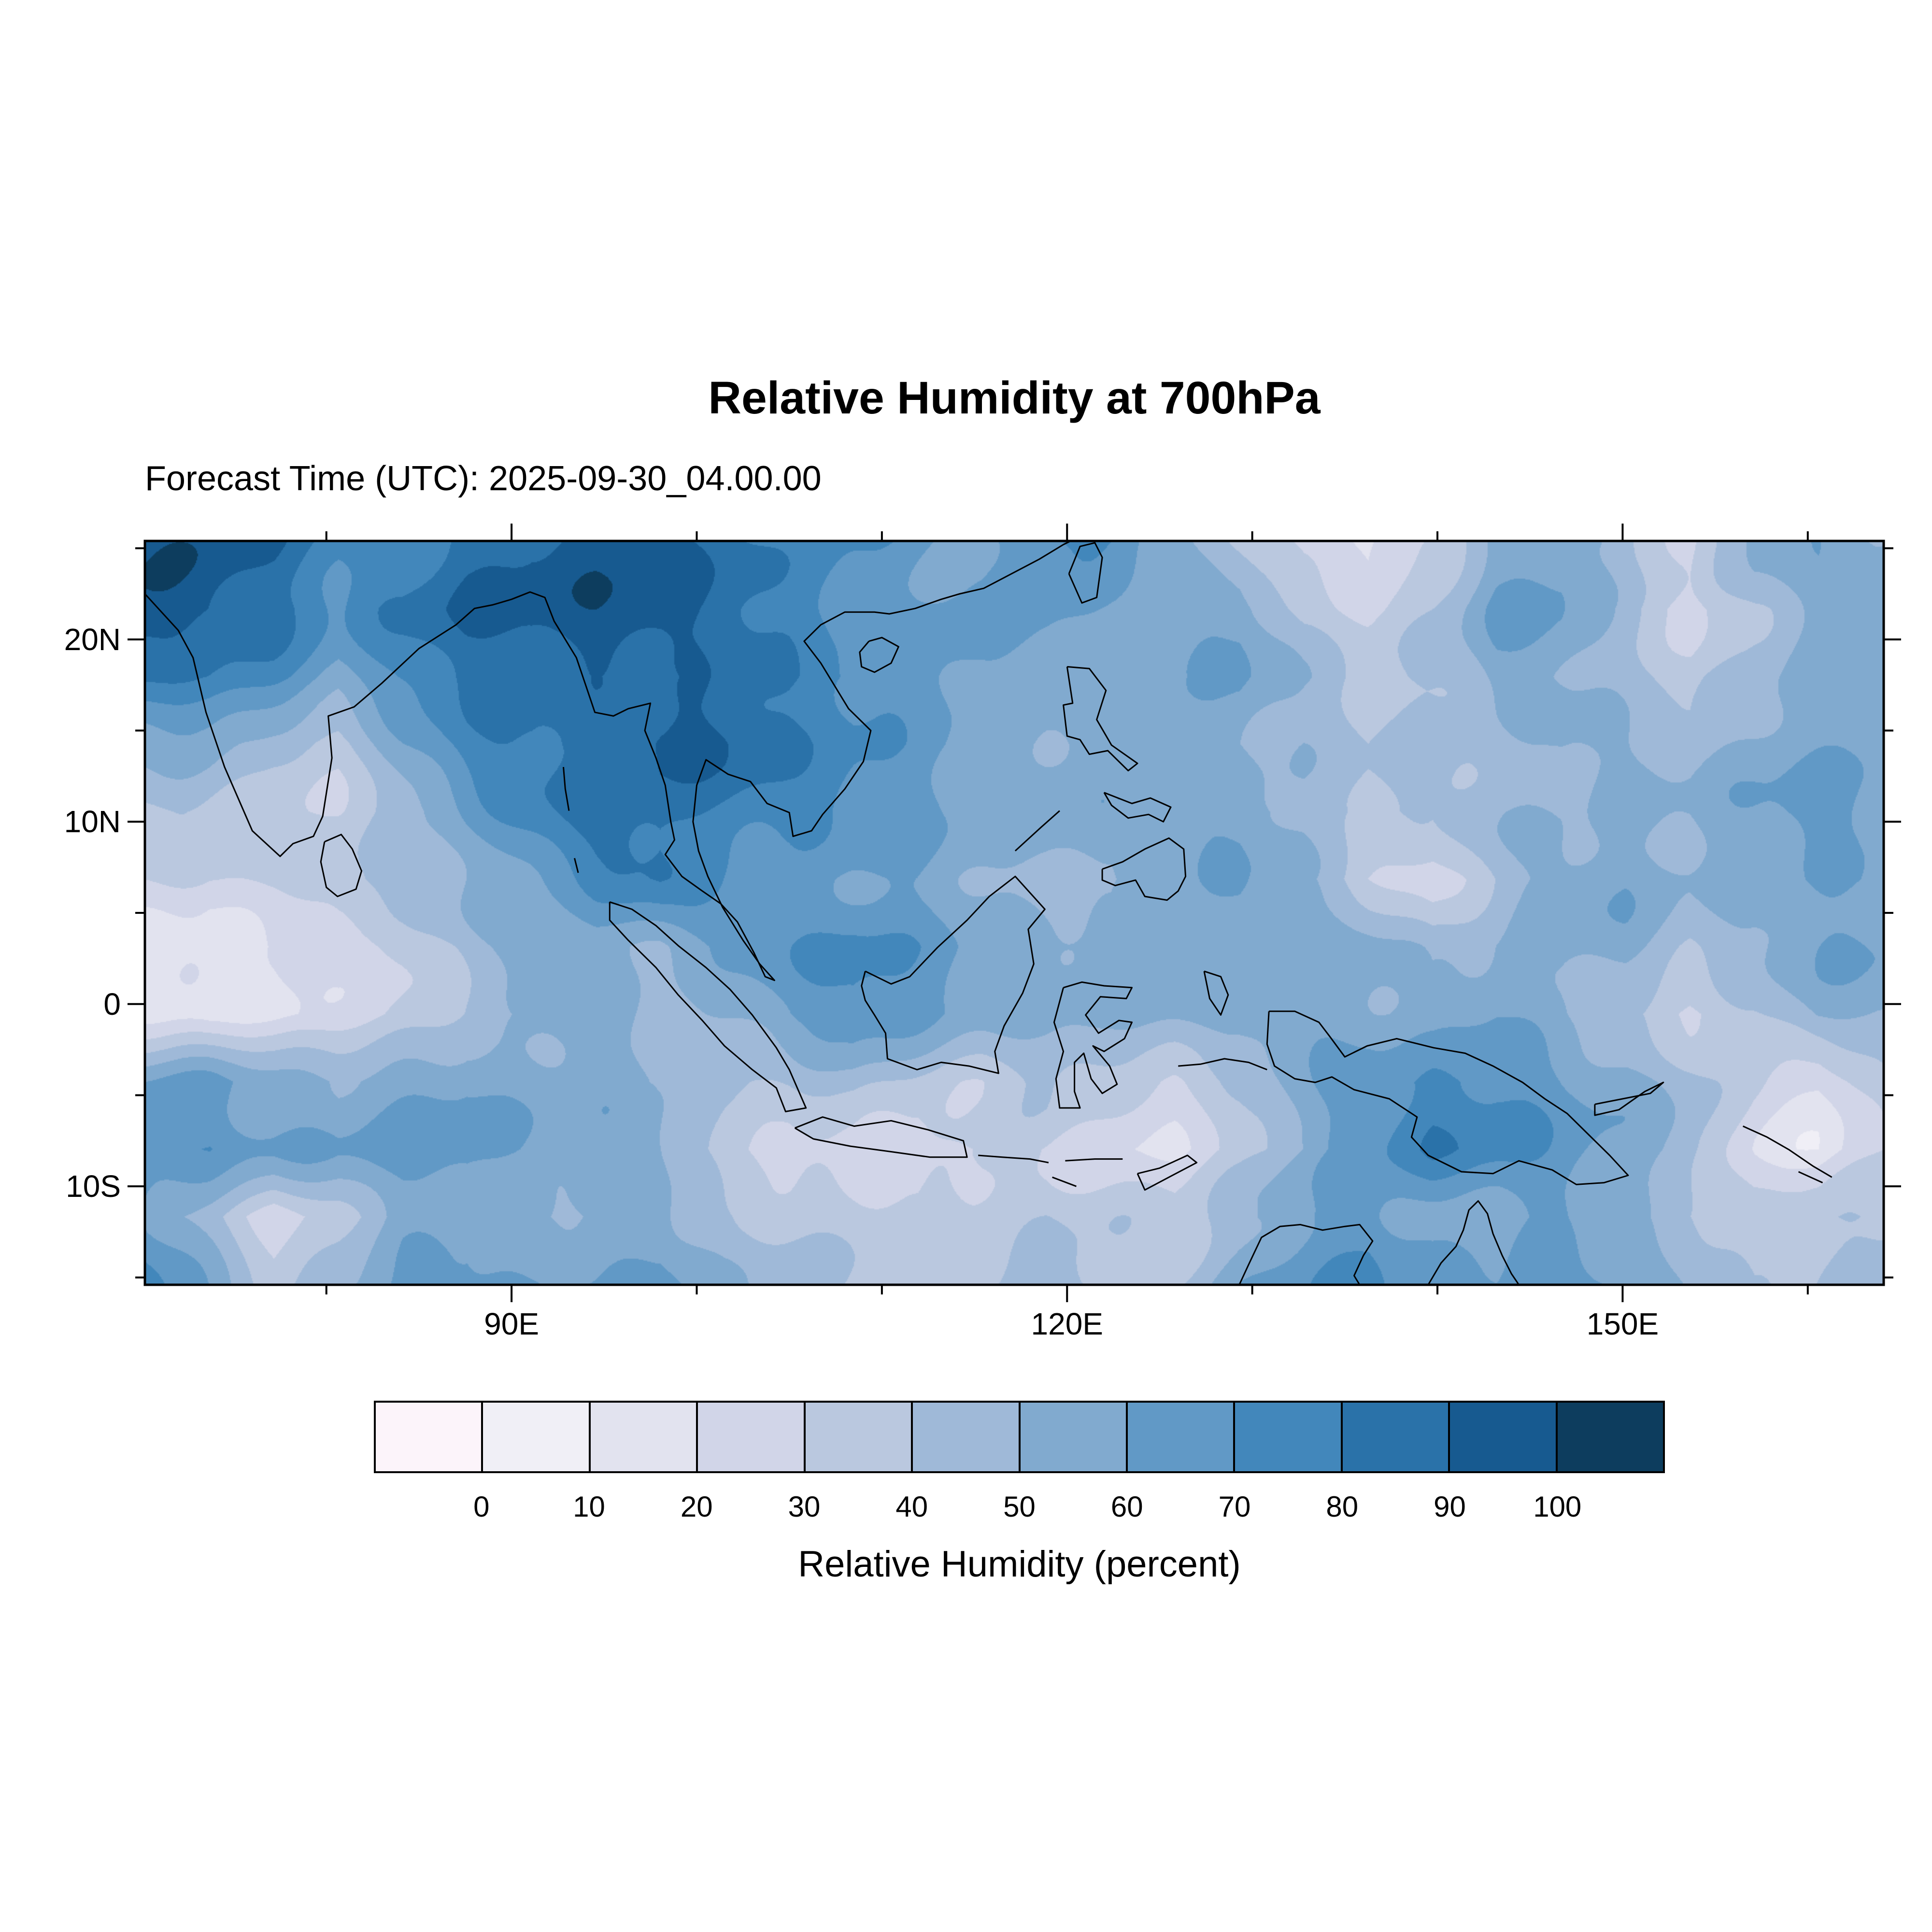 The image size is (1932, 1932). I want to click on colorbar-tick-label: 0, so click(481, 1507).